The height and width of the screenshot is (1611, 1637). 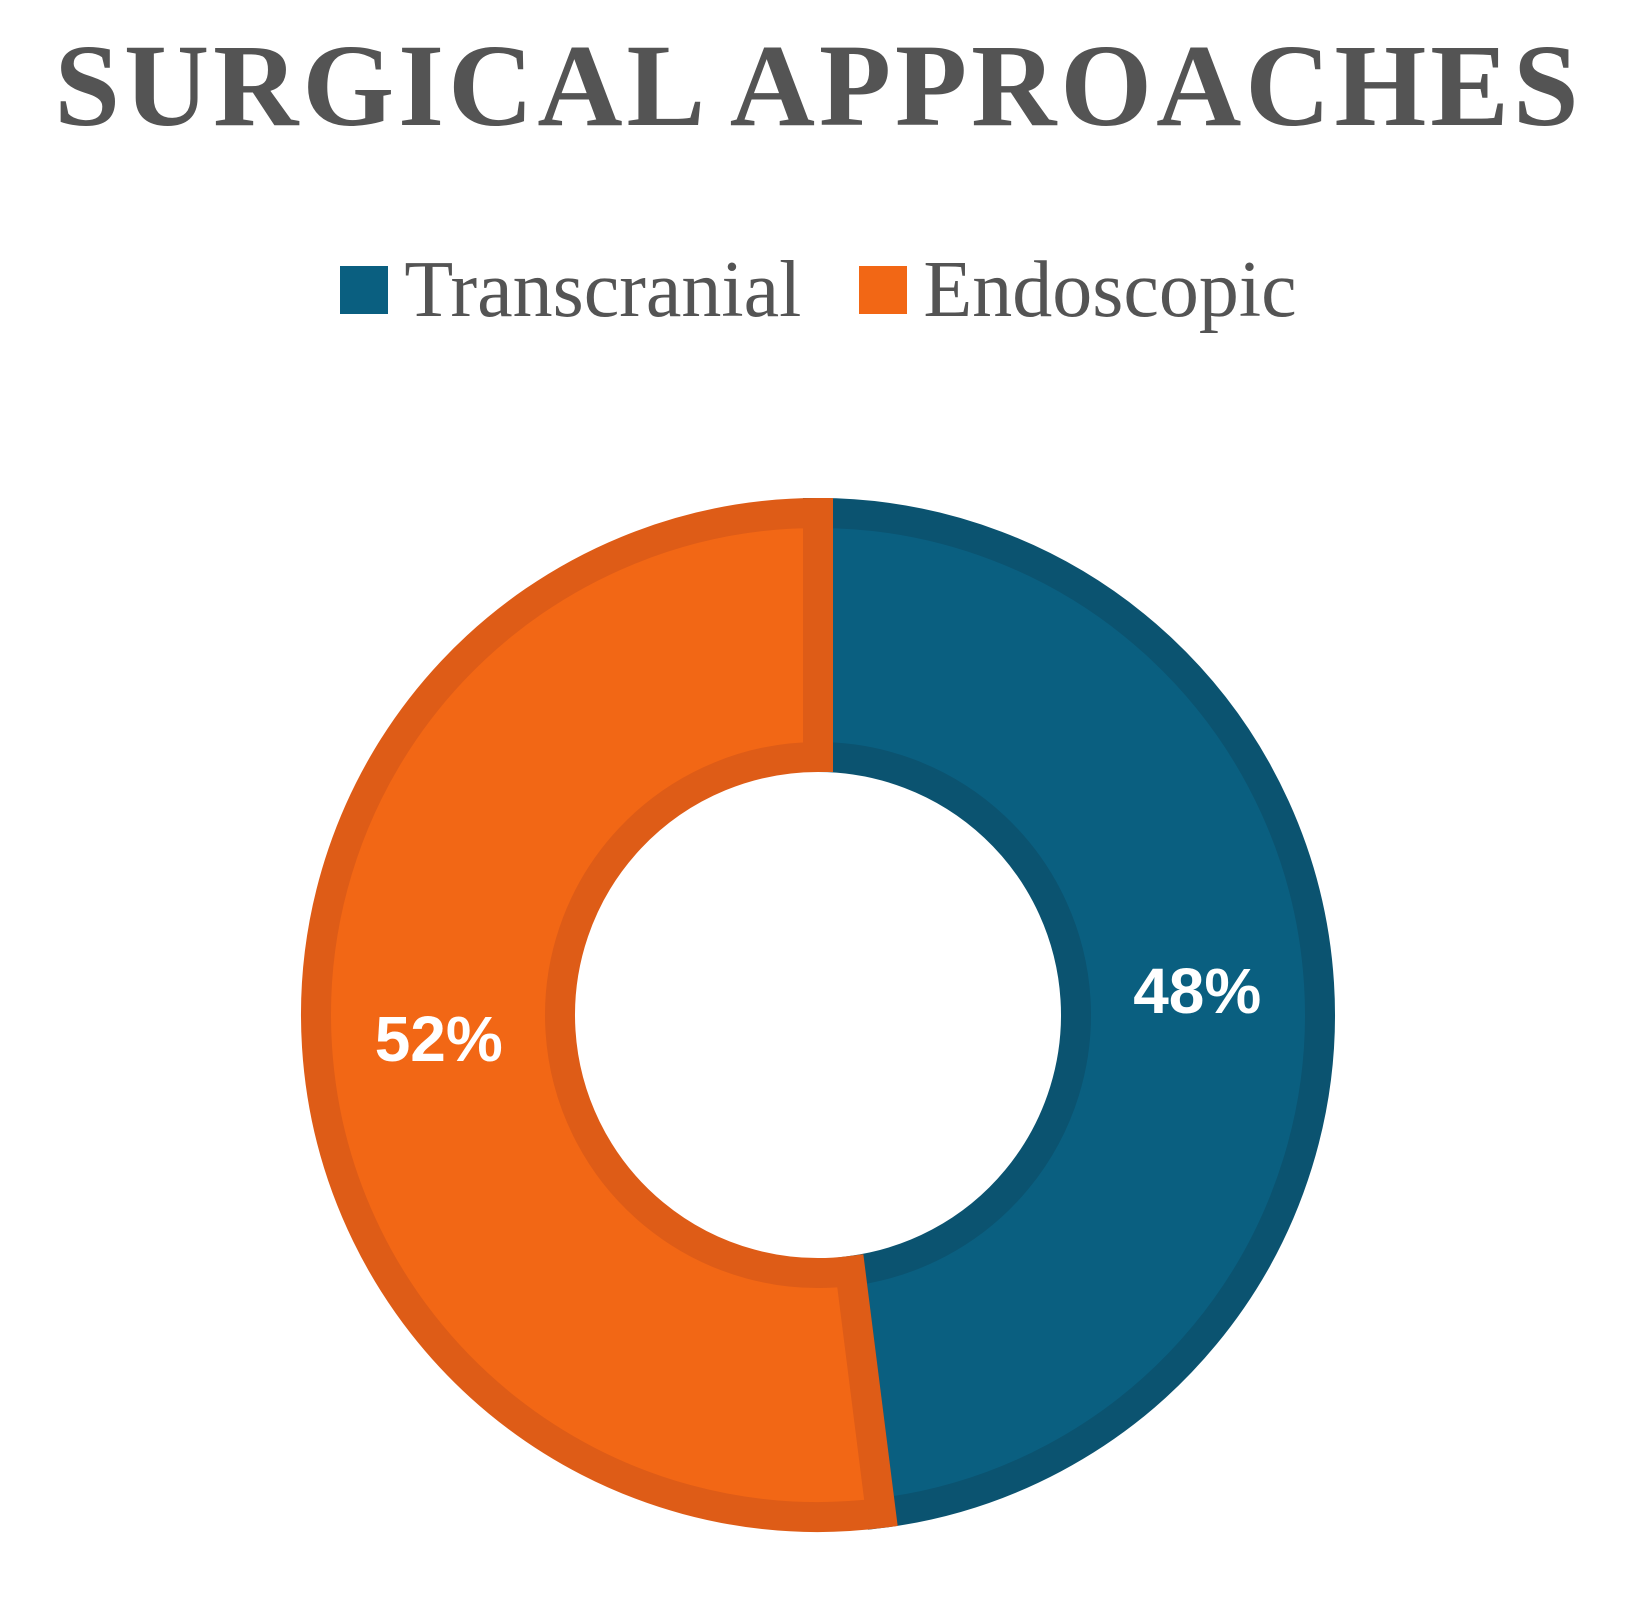 I want to click on legend: Transcranial Endoscopic, so click(x=818, y=290).